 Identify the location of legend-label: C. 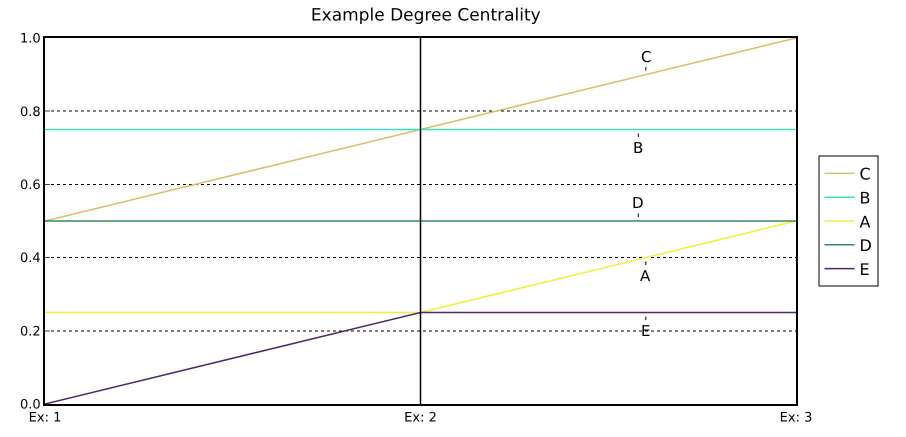
(865, 174).